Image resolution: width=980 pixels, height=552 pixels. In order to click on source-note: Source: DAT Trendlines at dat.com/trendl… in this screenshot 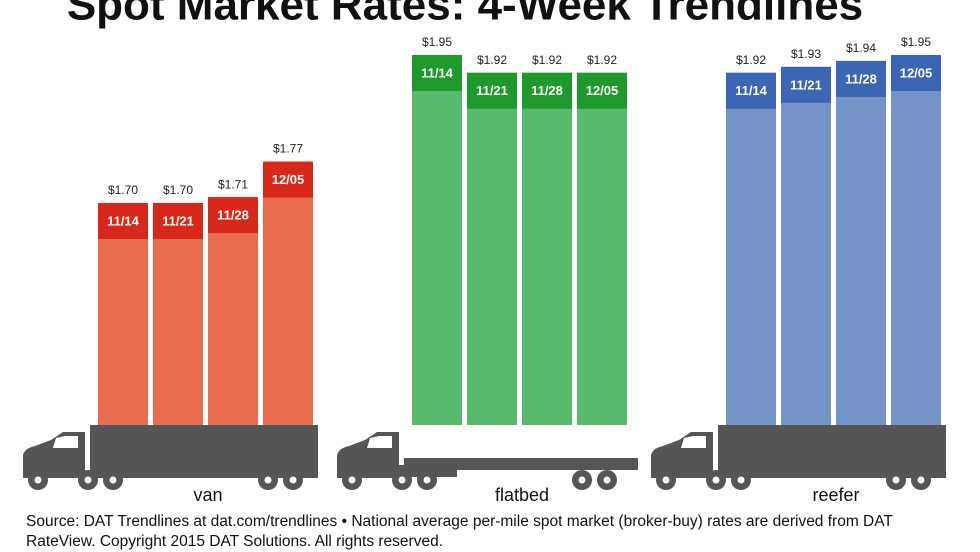, I will do `click(459, 531)`.